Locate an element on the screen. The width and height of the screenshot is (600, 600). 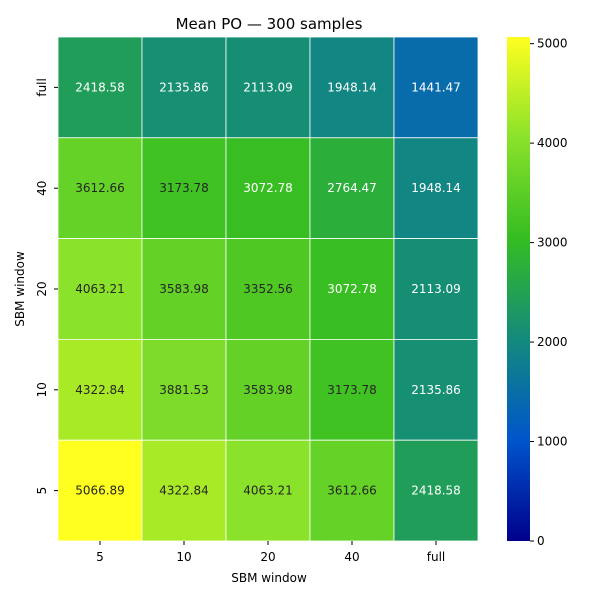
x-tick-label: 40 is located at coordinates (351, 557).